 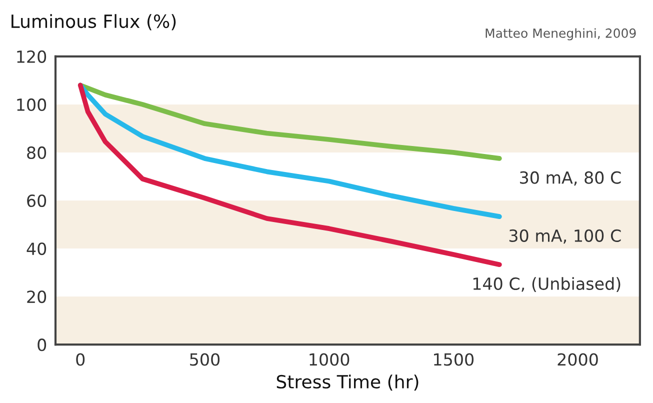 What do you see at coordinates (546, 284) in the screenshot?
I see `series-label: 140 C, (Unbiased)` at bounding box center [546, 284].